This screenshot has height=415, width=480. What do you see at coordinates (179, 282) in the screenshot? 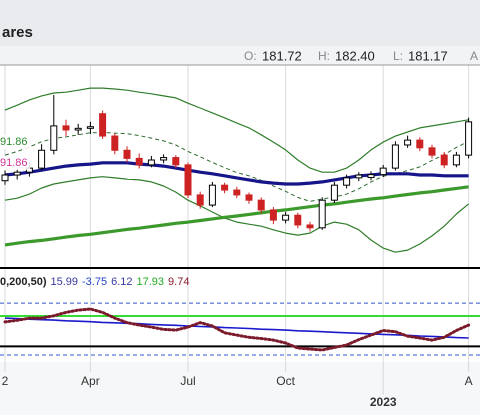
I see `indicator-reading: 9.74` at bounding box center [179, 282].